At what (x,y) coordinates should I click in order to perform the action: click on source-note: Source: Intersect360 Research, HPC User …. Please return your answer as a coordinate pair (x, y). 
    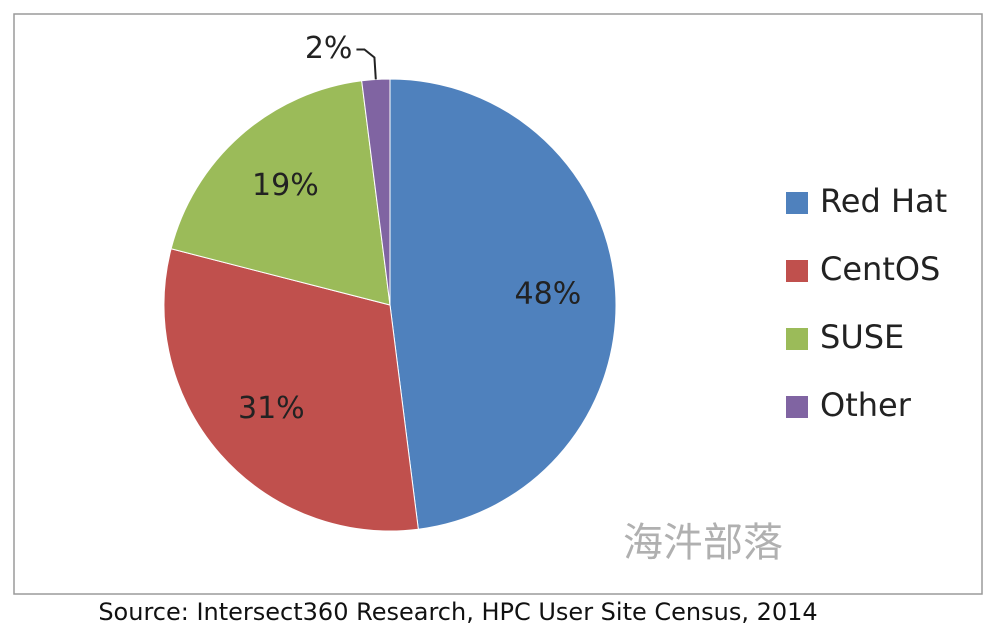
    Looking at the image, I should click on (457, 612).